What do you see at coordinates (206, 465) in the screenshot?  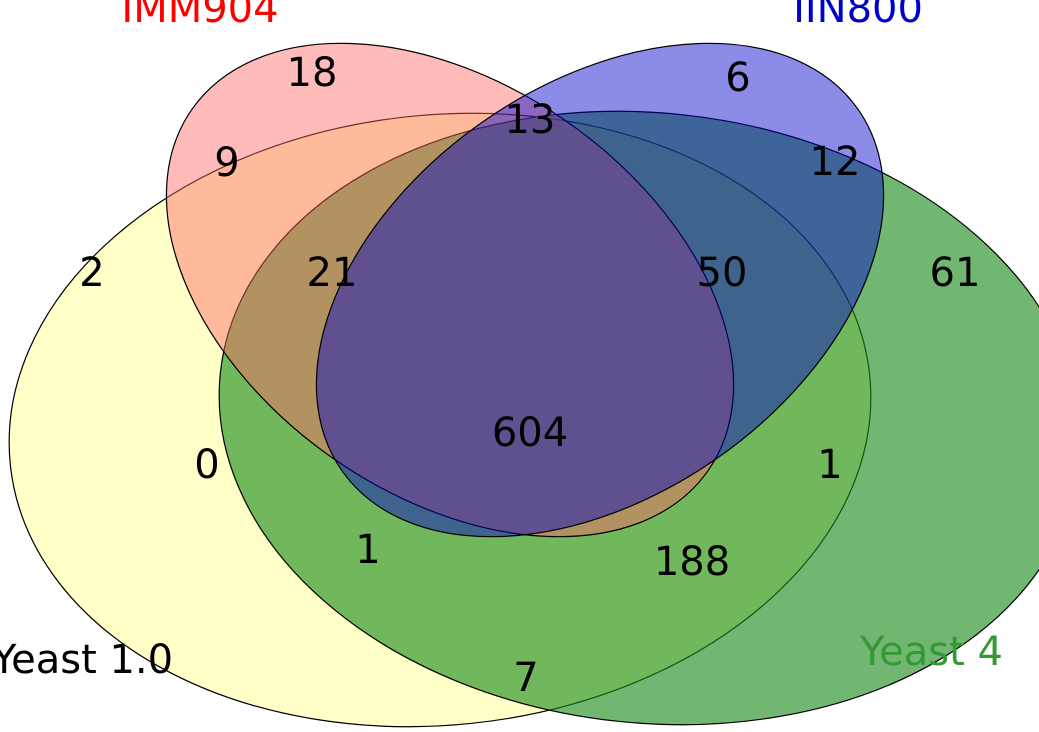 I see `count-yeast10-iin800: 0` at bounding box center [206, 465].